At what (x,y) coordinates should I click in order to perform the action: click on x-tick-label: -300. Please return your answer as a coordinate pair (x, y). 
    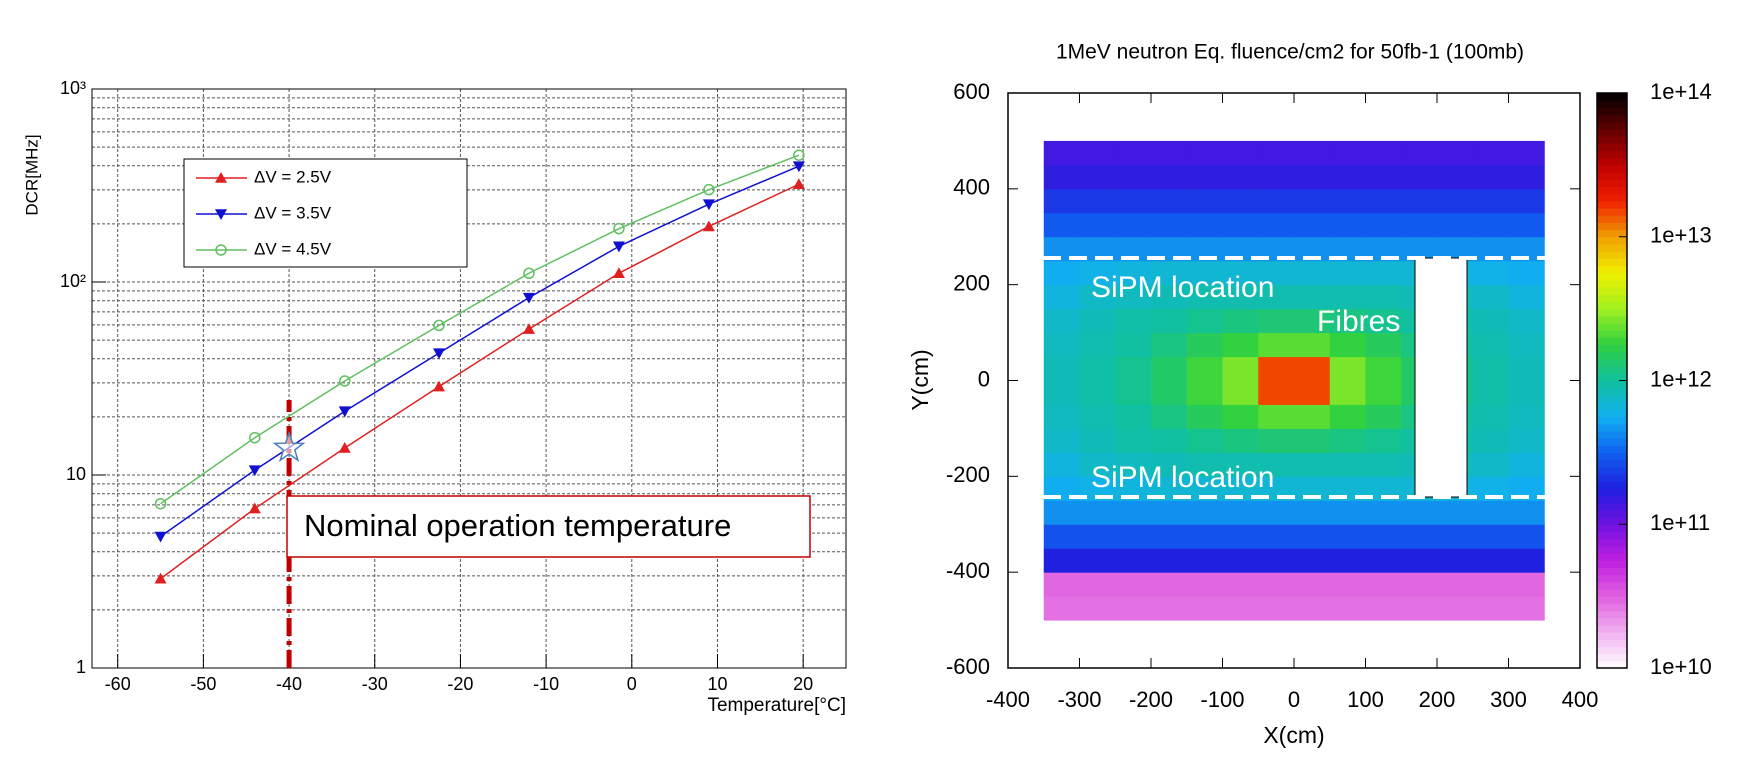
    Looking at the image, I should click on (1079, 699).